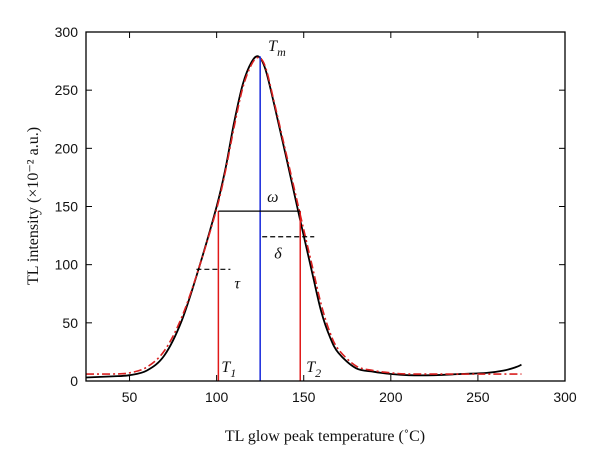 Image resolution: width=600 pixels, height=464 pixels. What do you see at coordinates (278, 254) in the screenshot?
I see `delta-label: δ` at bounding box center [278, 254].